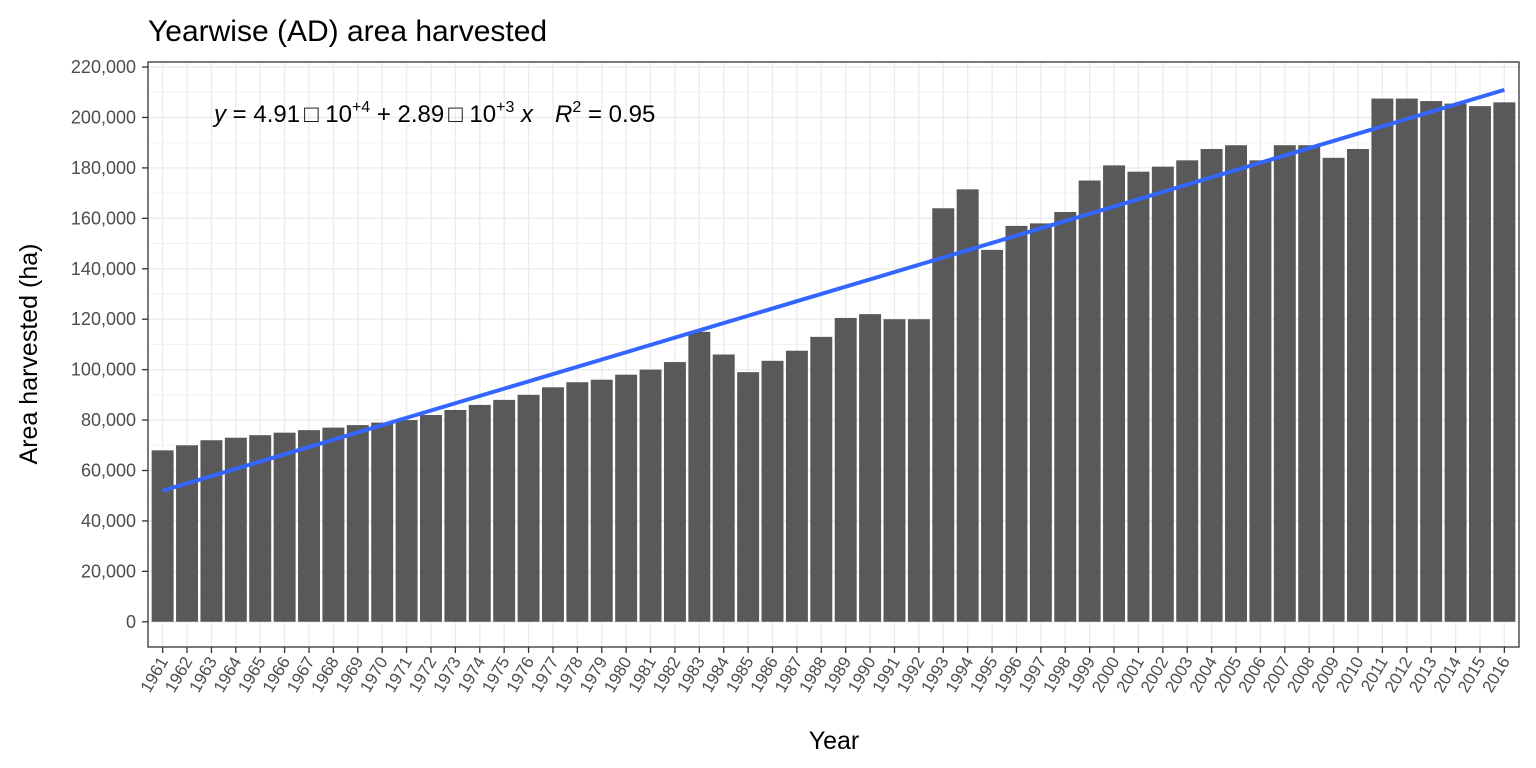 The width and height of the screenshot is (1536, 768). I want to click on equation-times-glyph-2: □, so click(455, 114).